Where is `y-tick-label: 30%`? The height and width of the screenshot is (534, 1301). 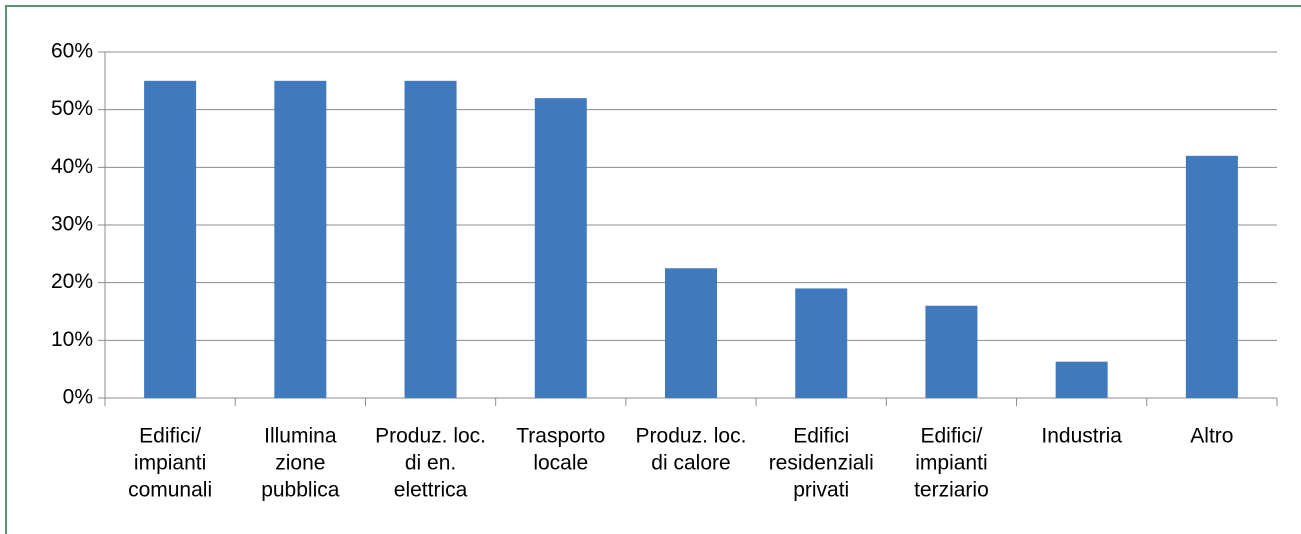 y-tick-label: 30% is located at coordinates (72, 224).